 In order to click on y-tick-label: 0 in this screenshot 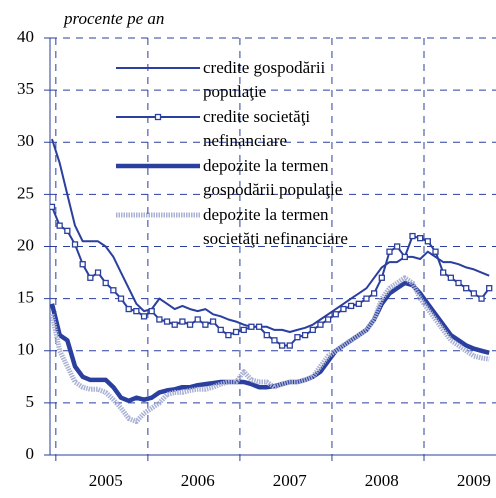, I will do `click(30, 453)`.